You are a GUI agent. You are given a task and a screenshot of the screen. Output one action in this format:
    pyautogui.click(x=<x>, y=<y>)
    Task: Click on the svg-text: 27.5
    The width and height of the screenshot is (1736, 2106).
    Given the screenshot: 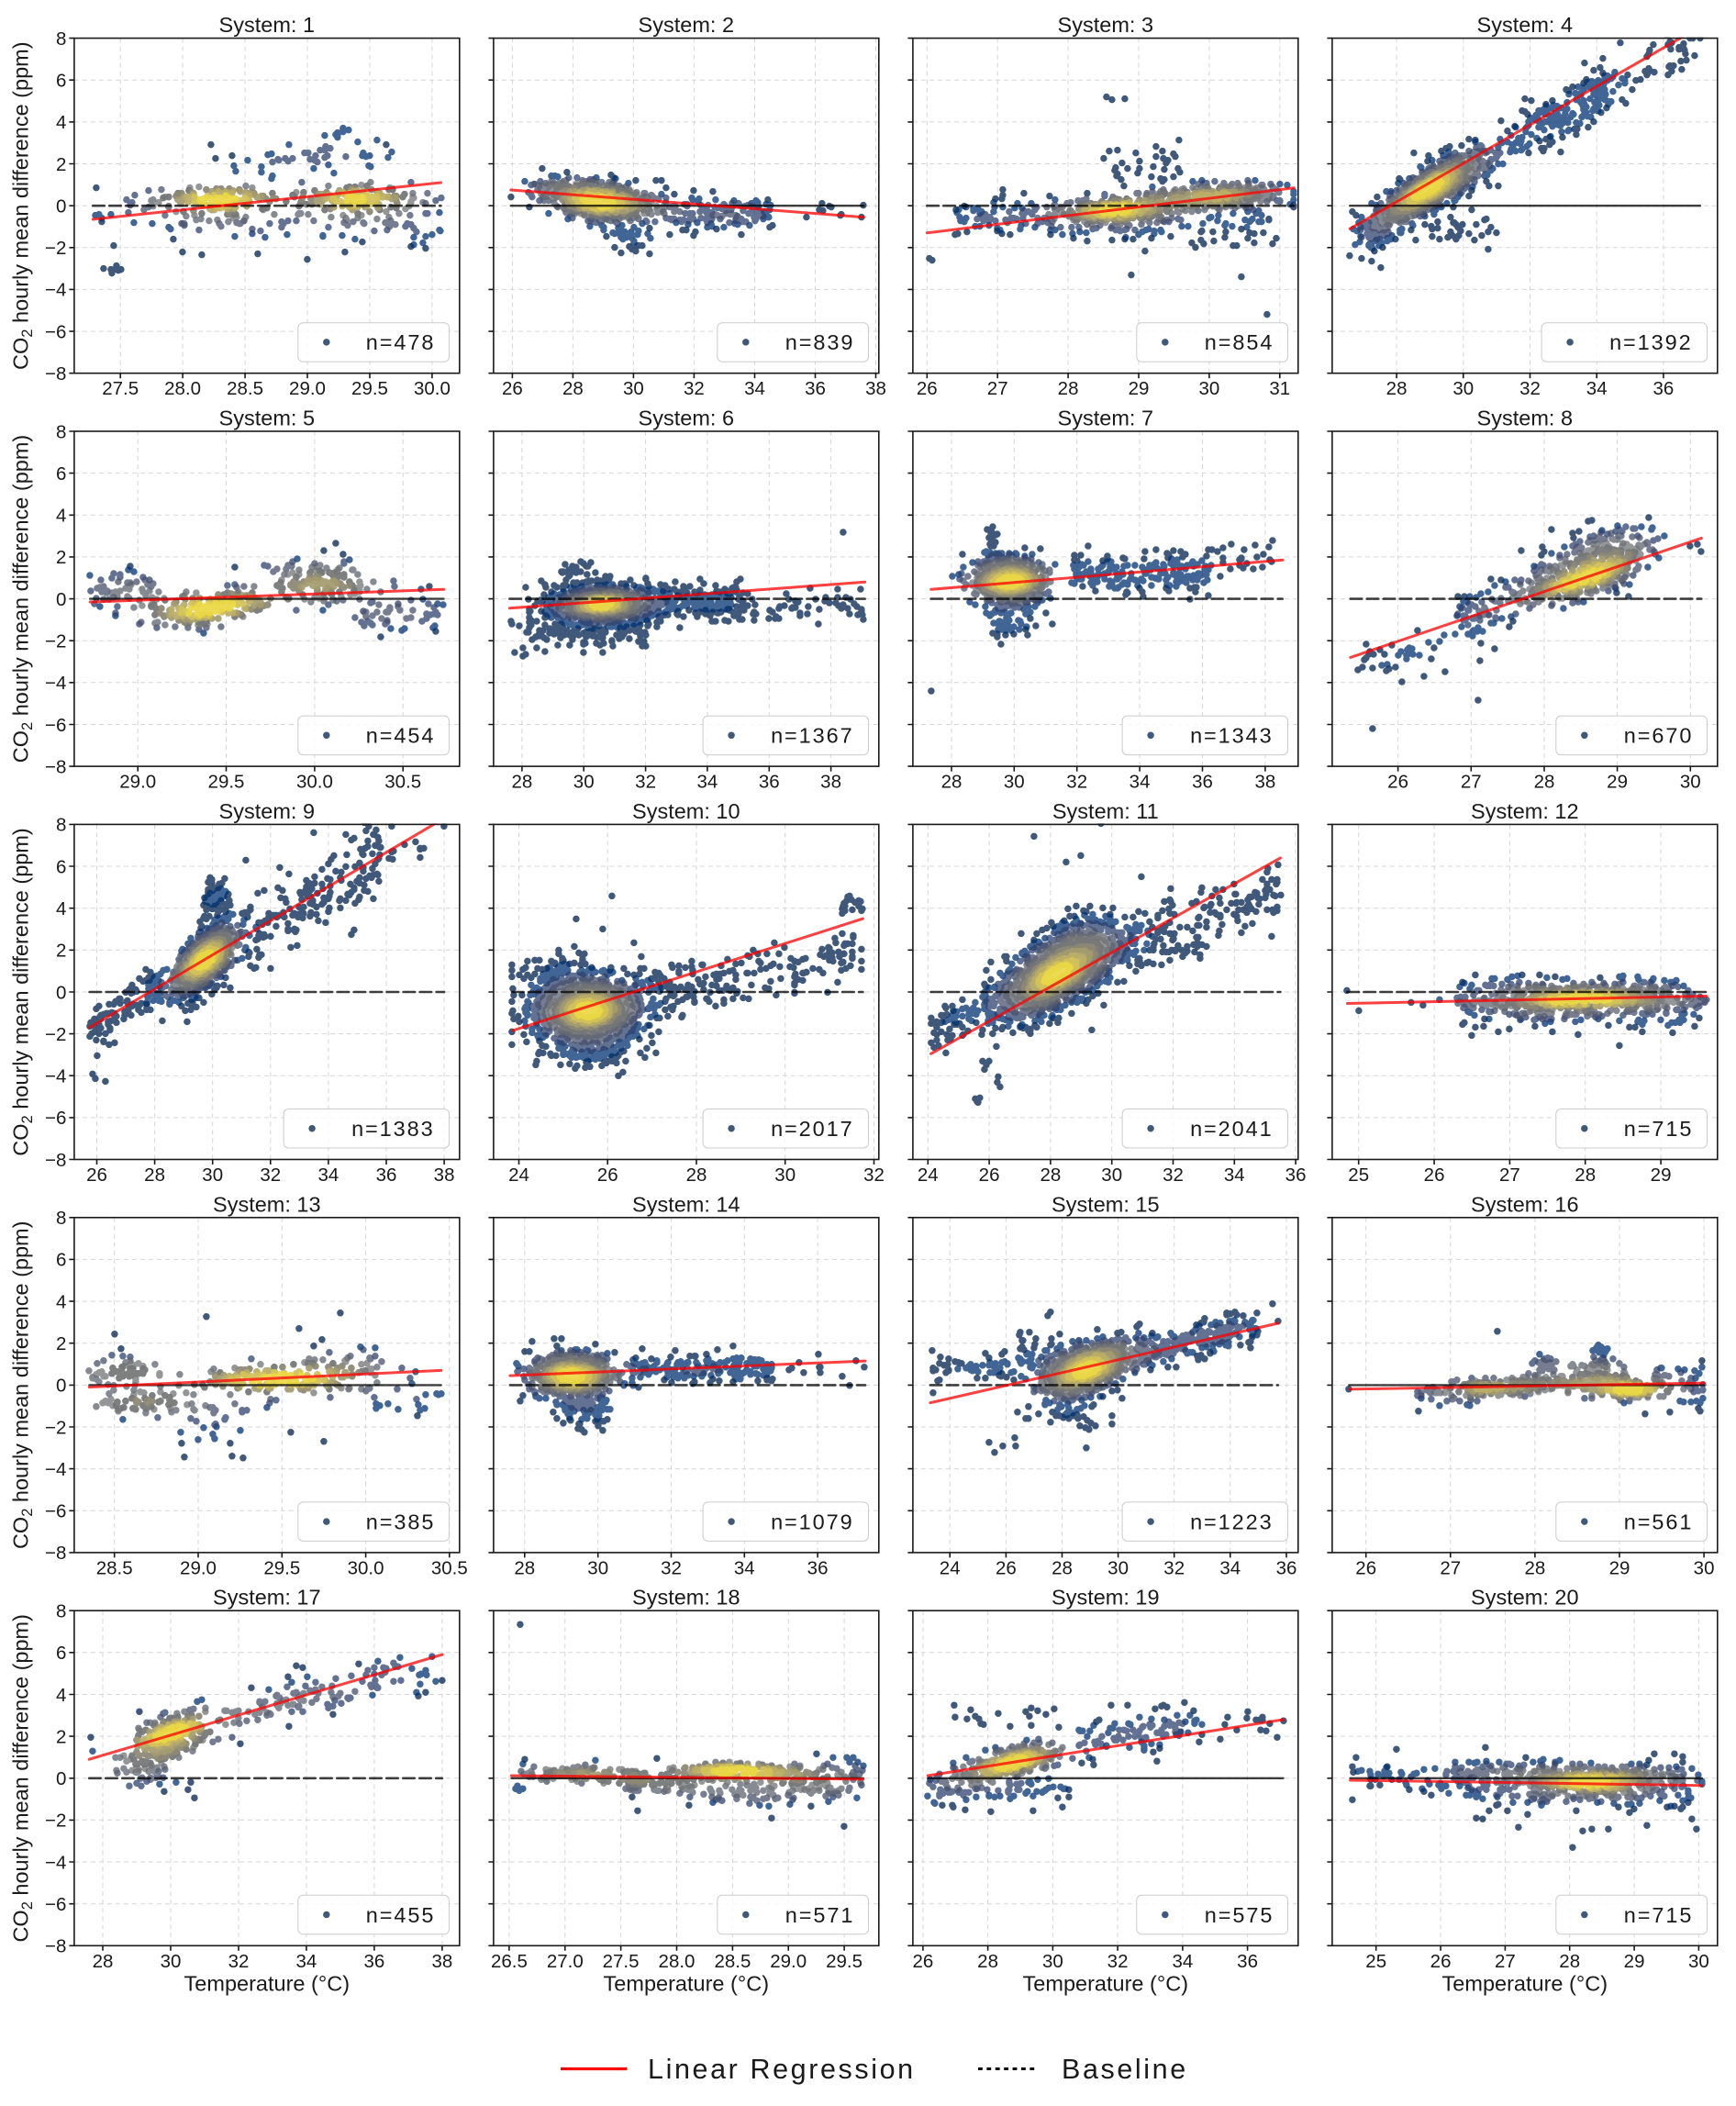 What is the action you would take?
    pyautogui.click(x=621, y=1961)
    